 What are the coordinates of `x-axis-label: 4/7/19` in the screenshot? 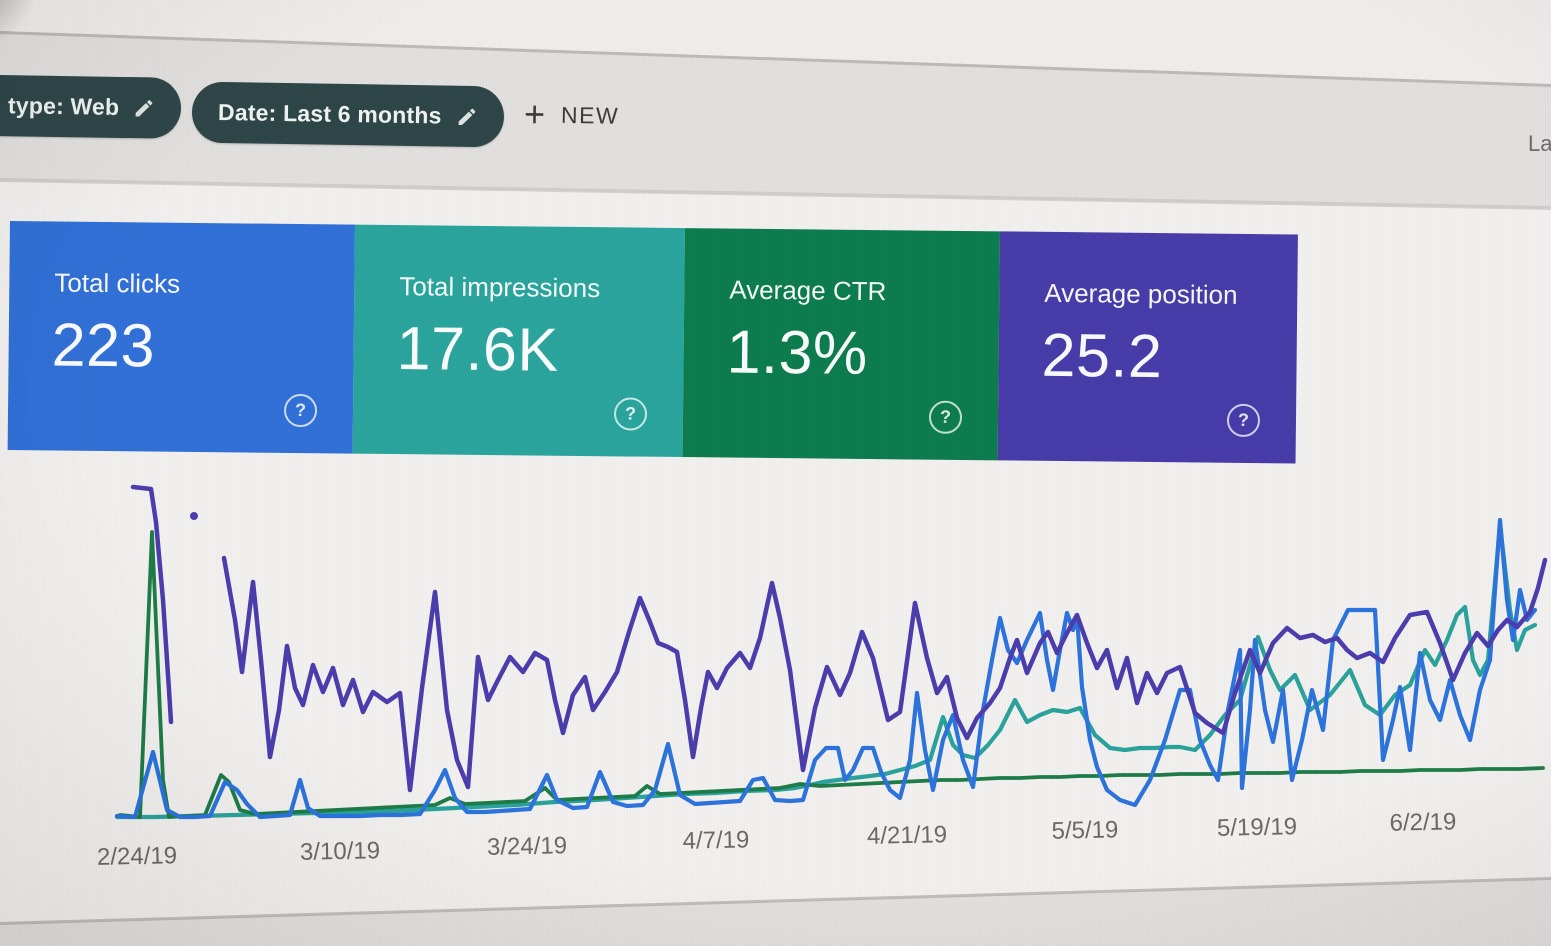 It's located at (716, 840).